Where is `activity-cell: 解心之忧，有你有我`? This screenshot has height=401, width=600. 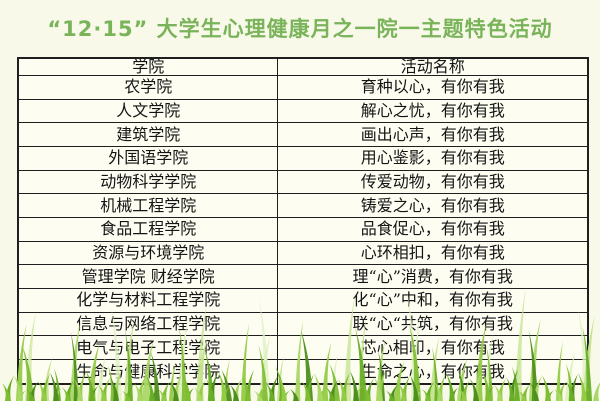
activity-cell: 解心之忧，有你有我 is located at coordinates (433, 111).